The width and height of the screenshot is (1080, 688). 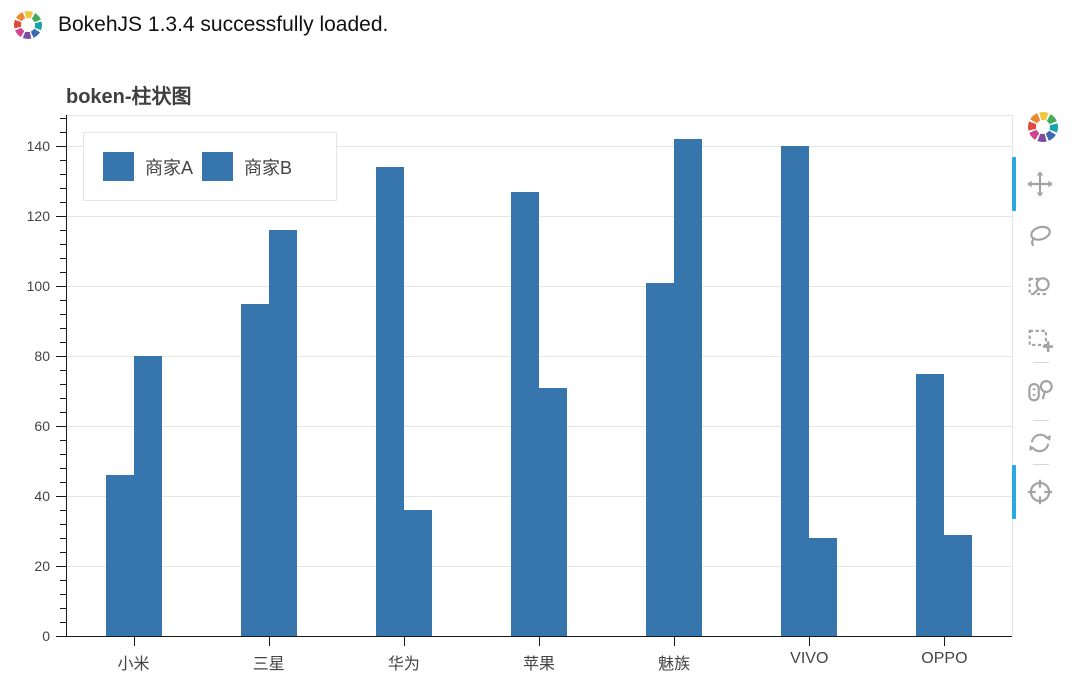 I want to click on y-tick-label: 20, so click(x=42, y=566).